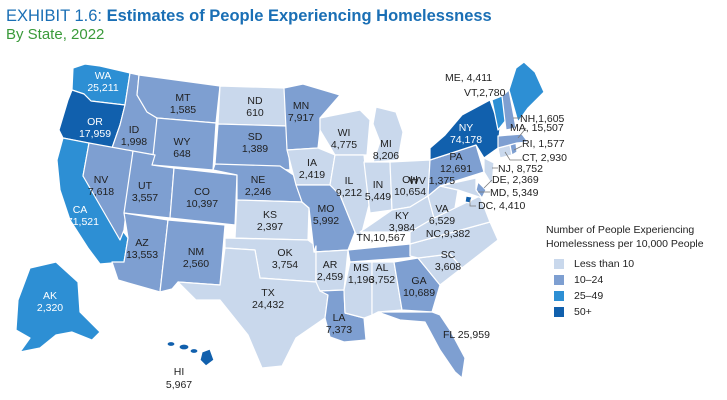  What do you see at coordinates (258, 192) in the screenshot?
I see `state-value: 2,246` at bounding box center [258, 192].